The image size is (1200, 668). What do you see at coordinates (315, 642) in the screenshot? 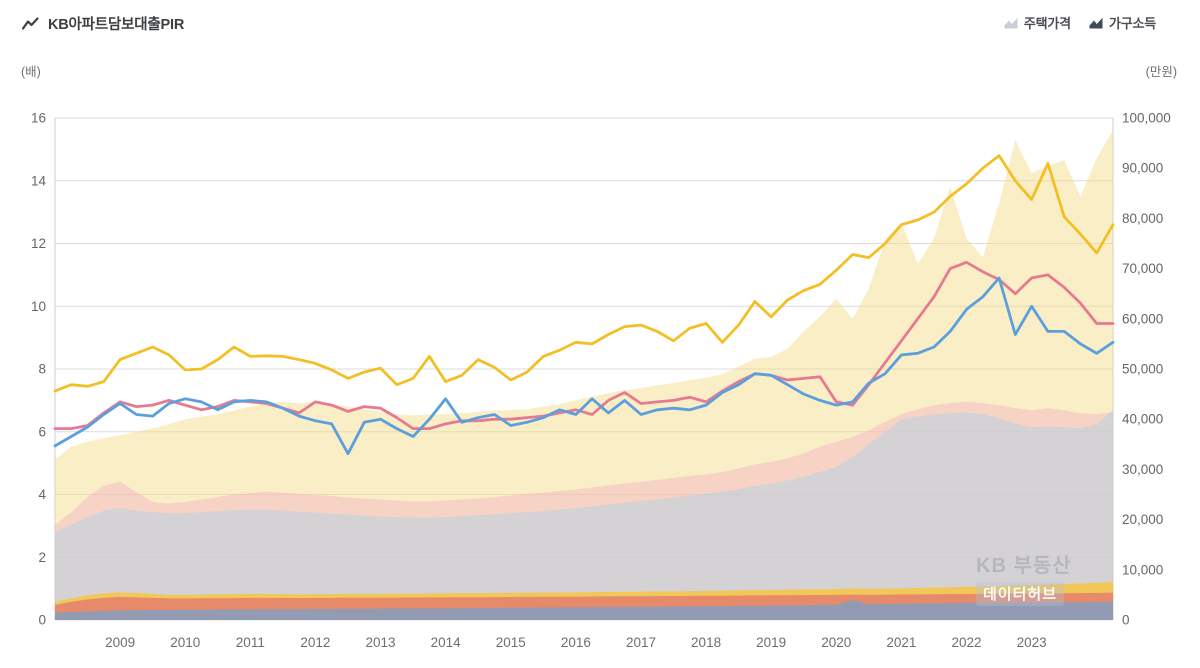
I see `x-axis-tick: 2012` at bounding box center [315, 642].